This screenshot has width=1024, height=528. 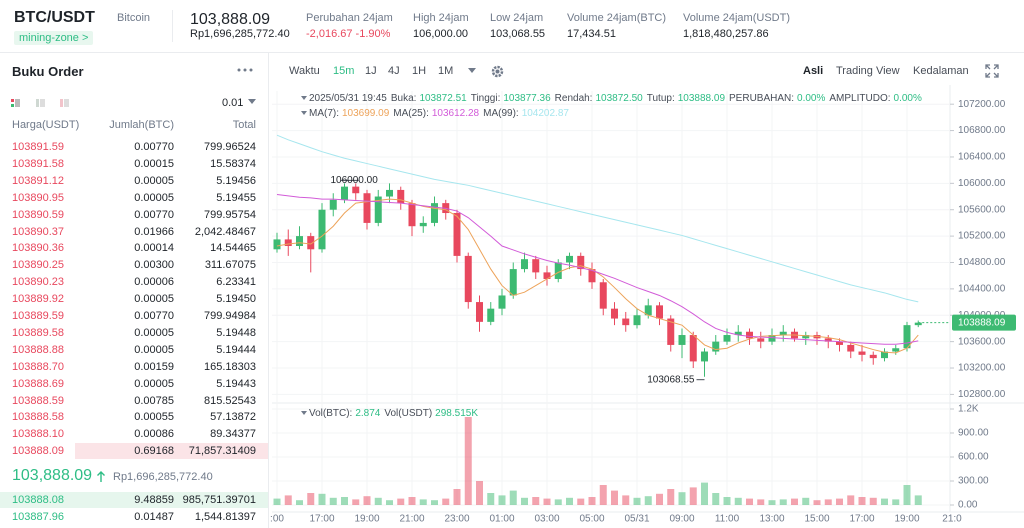 What do you see at coordinates (40, 103) in the screenshot?
I see `view-icons` at bounding box center [40, 103].